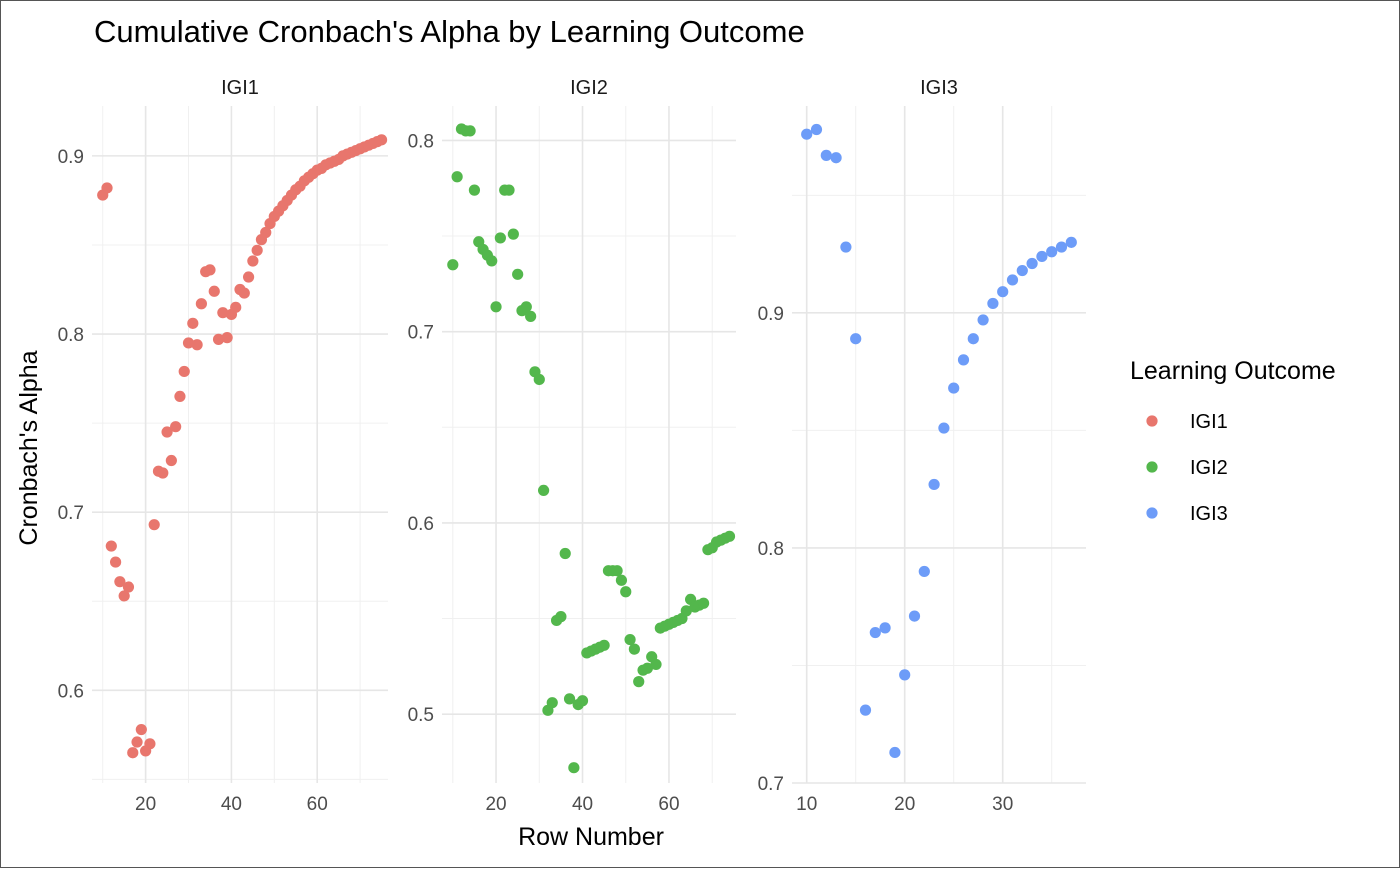 The image size is (1400, 873). Describe the element at coordinates (591, 837) in the screenshot. I see `x-axis-title: Row Number` at that location.